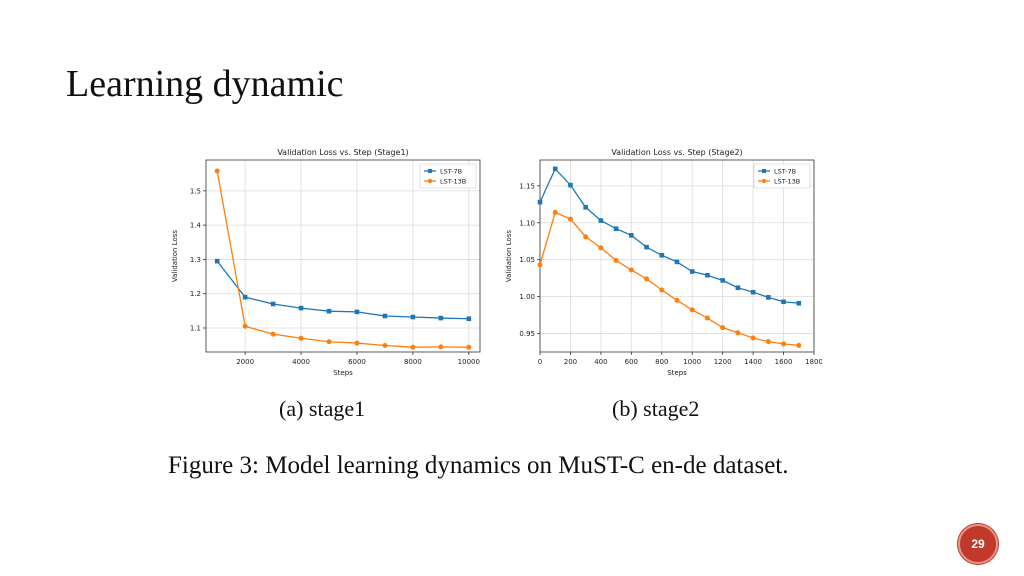  What do you see at coordinates (631, 362) in the screenshot?
I see `x-tick-label: 600` at bounding box center [631, 362].